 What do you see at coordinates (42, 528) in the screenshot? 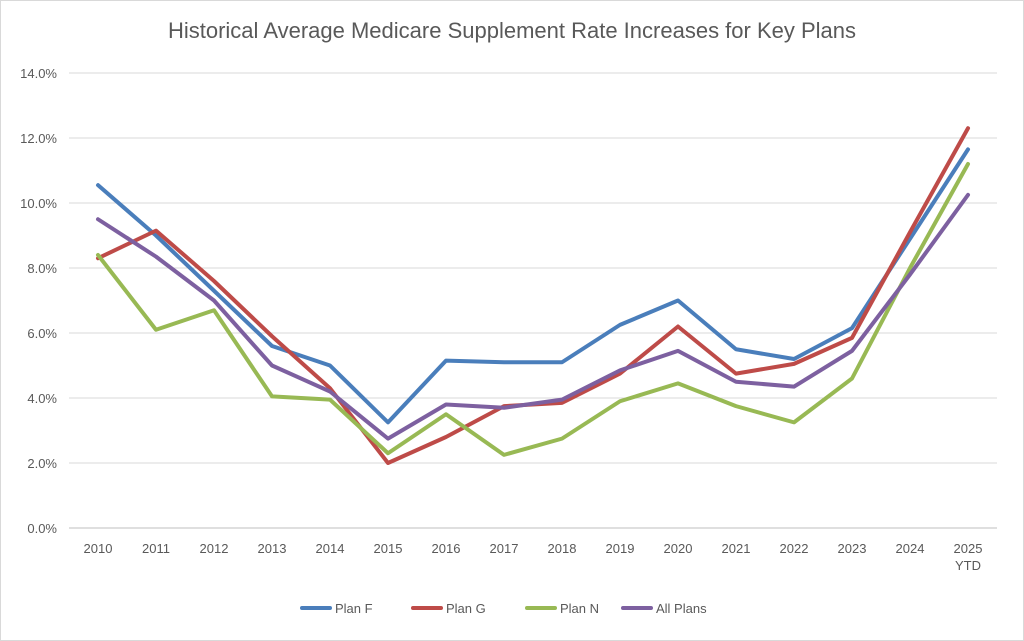
I see `y-tick-label: 0.0%` at bounding box center [42, 528].